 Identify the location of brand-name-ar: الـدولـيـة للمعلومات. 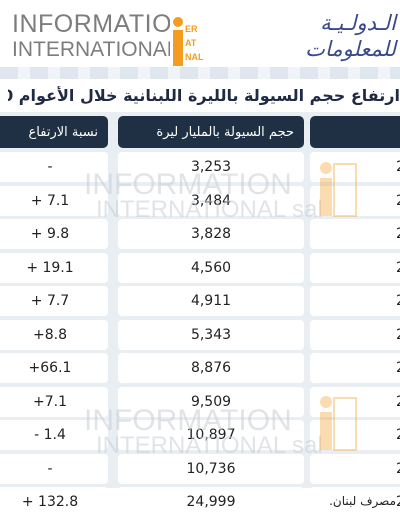
(311, 38).